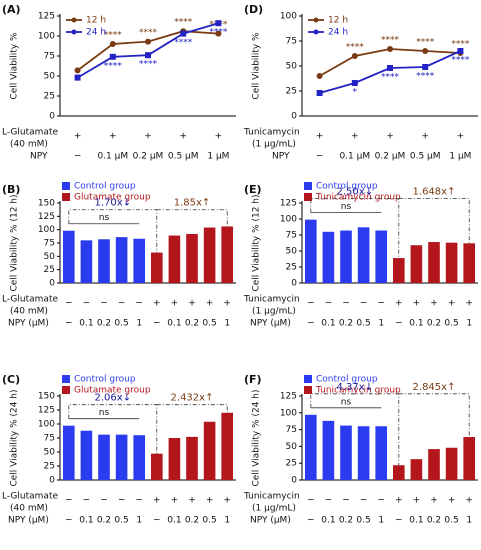 The width and height of the screenshot is (481, 550). What do you see at coordinates (121, 324) in the screenshot?
I see `x-tick-label: 0.5` at bounding box center [121, 324].